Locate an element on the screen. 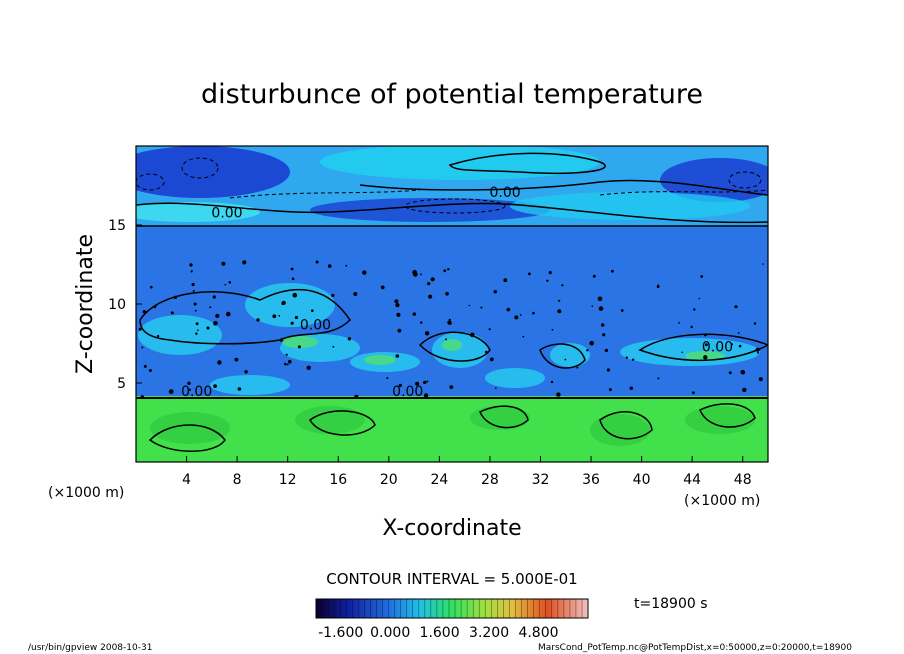 The width and height of the screenshot is (904, 654). chart-title: disturbunce of potential temperature is located at coordinates (452, 94).